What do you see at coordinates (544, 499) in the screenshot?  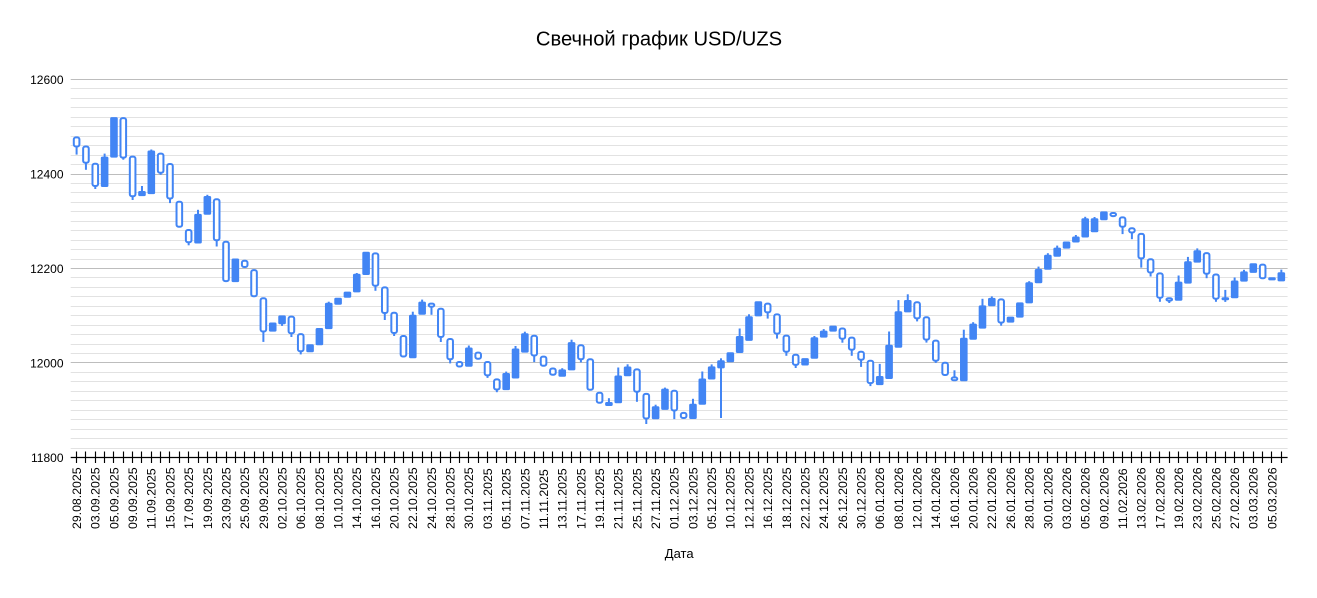 I see `svg-text: 11.11.2025` at bounding box center [544, 499].